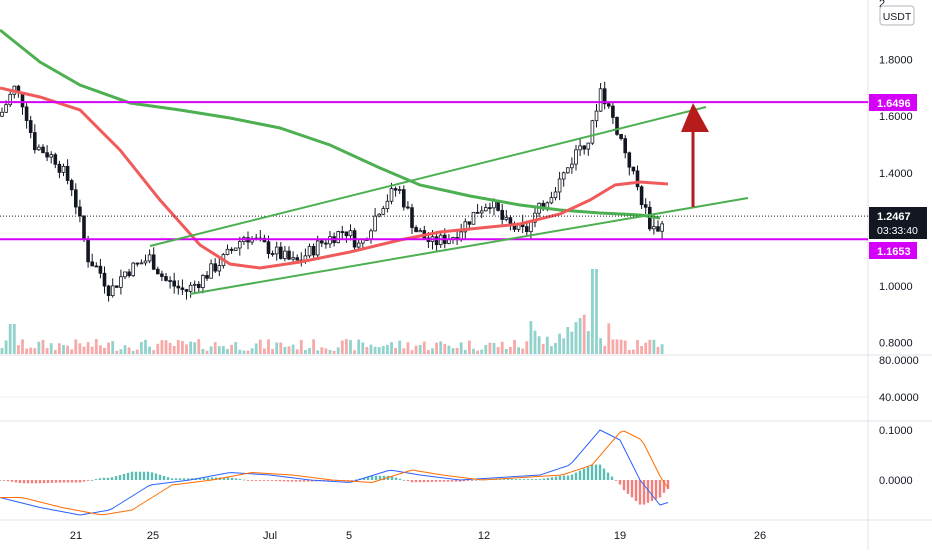 The width and height of the screenshot is (932, 555). What do you see at coordinates (899, 361) in the screenshot?
I see `rsi-tick-label: 80.0000` at bounding box center [899, 361].